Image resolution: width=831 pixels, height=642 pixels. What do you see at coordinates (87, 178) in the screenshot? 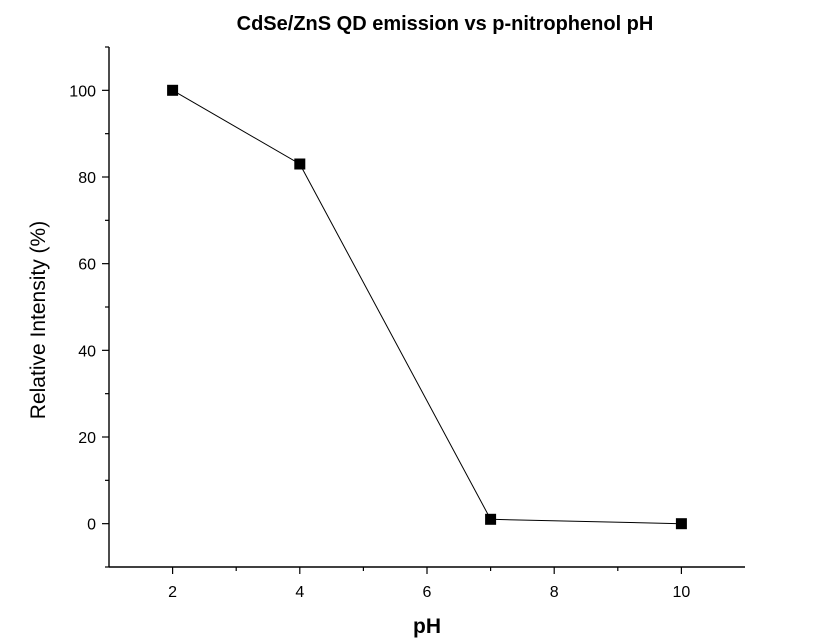
I see `y-tick-label: 80` at bounding box center [87, 178].